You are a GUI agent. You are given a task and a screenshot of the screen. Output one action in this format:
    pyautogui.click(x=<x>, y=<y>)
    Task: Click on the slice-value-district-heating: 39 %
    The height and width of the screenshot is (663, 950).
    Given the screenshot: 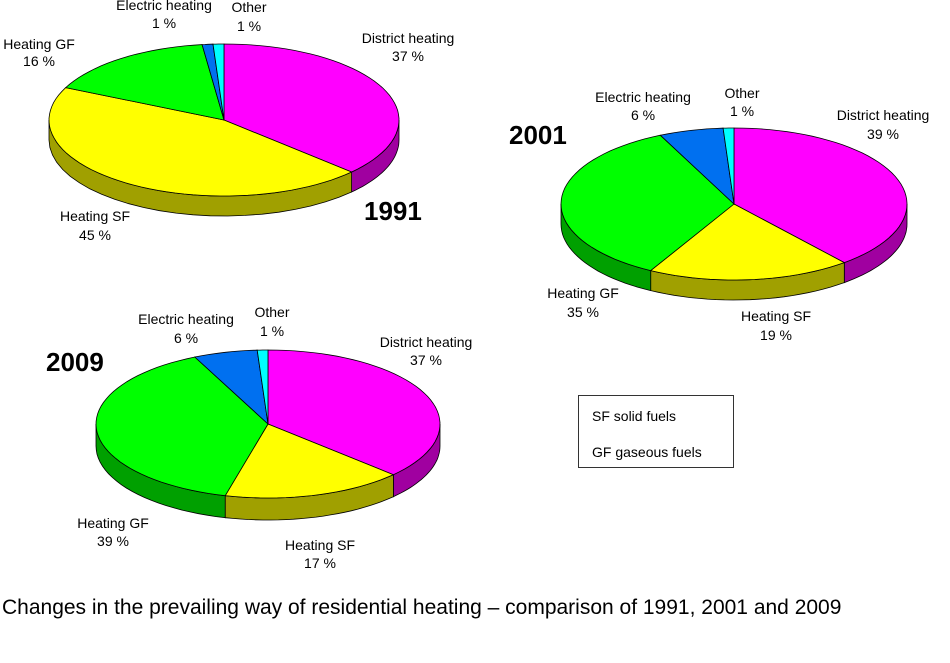 What is the action you would take?
    pyautogui.click(x=883, y=134)
    